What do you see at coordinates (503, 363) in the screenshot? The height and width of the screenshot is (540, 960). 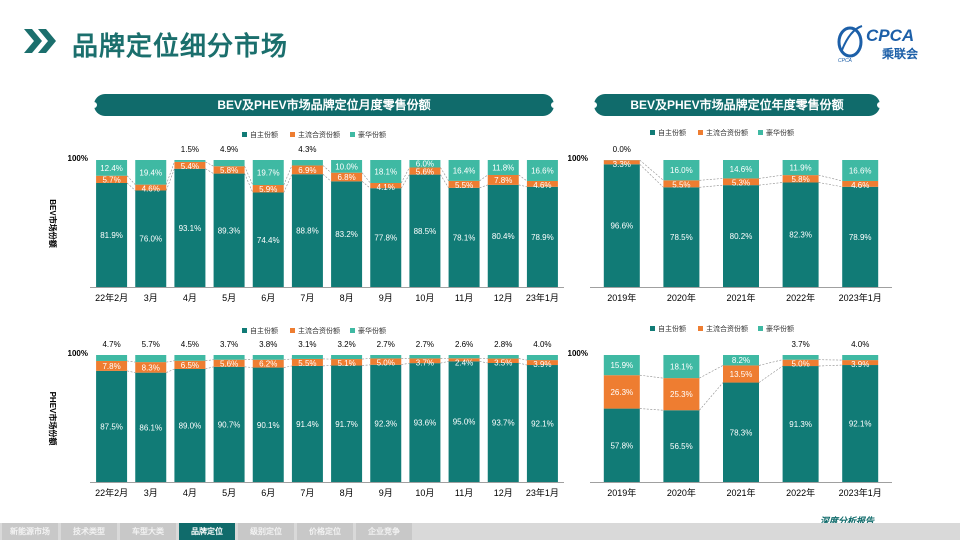 I see `phev_monthly-label-jv: 3.5%` at bounding box center [503, 363].